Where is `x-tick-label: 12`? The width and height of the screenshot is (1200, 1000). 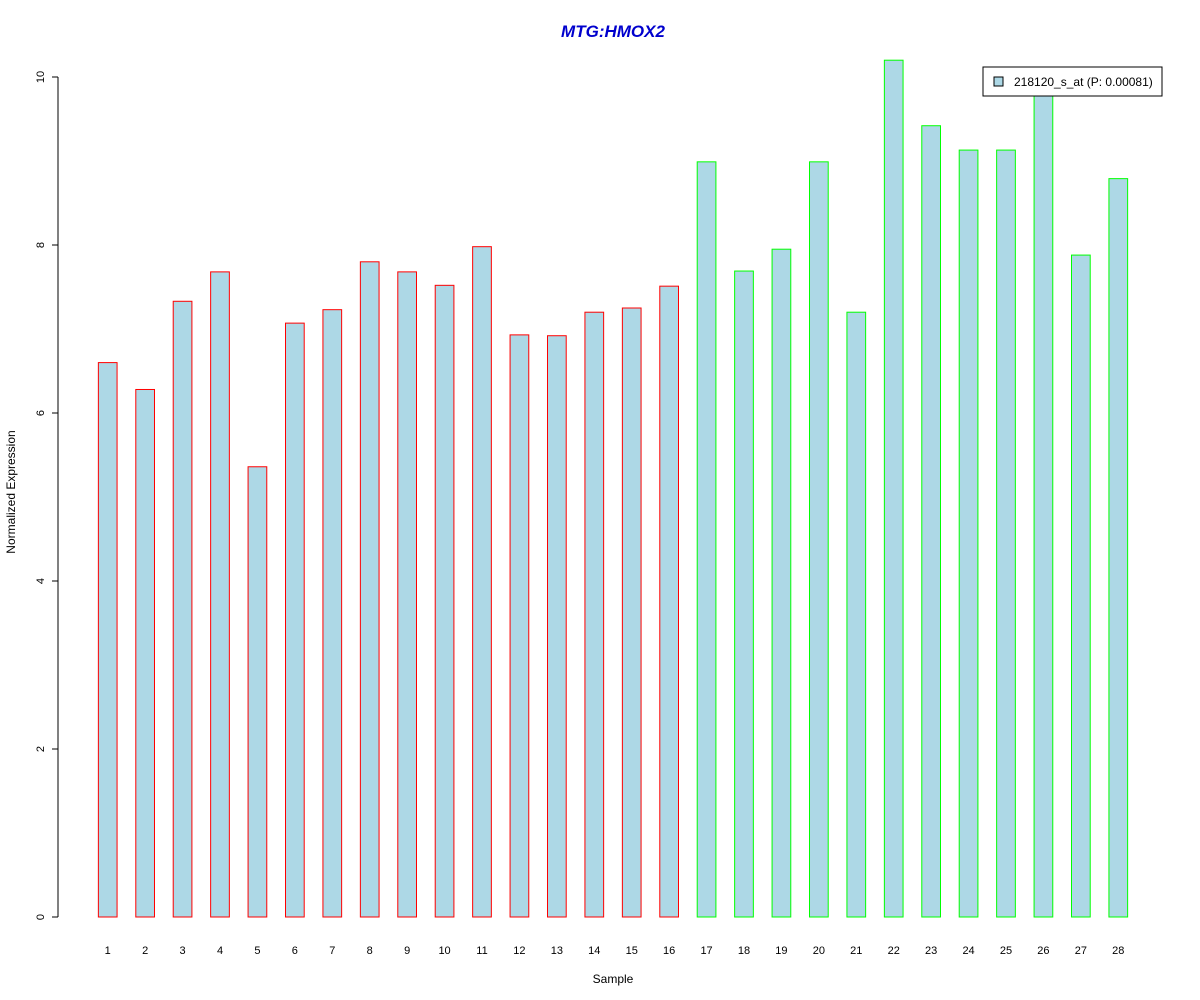
x-tick-label: 12 is located at coordinates (519, 951).